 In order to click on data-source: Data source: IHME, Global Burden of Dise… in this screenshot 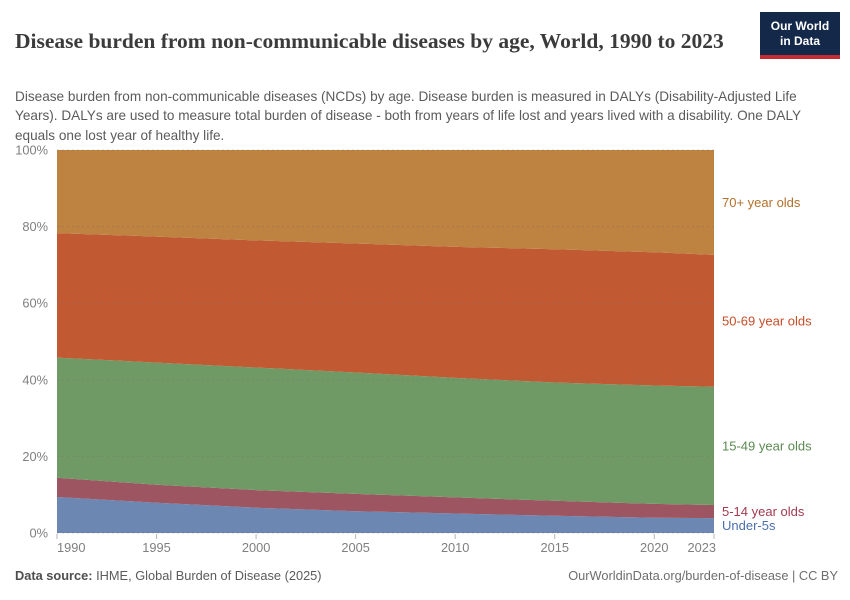, I will do `click(168, 575)`.